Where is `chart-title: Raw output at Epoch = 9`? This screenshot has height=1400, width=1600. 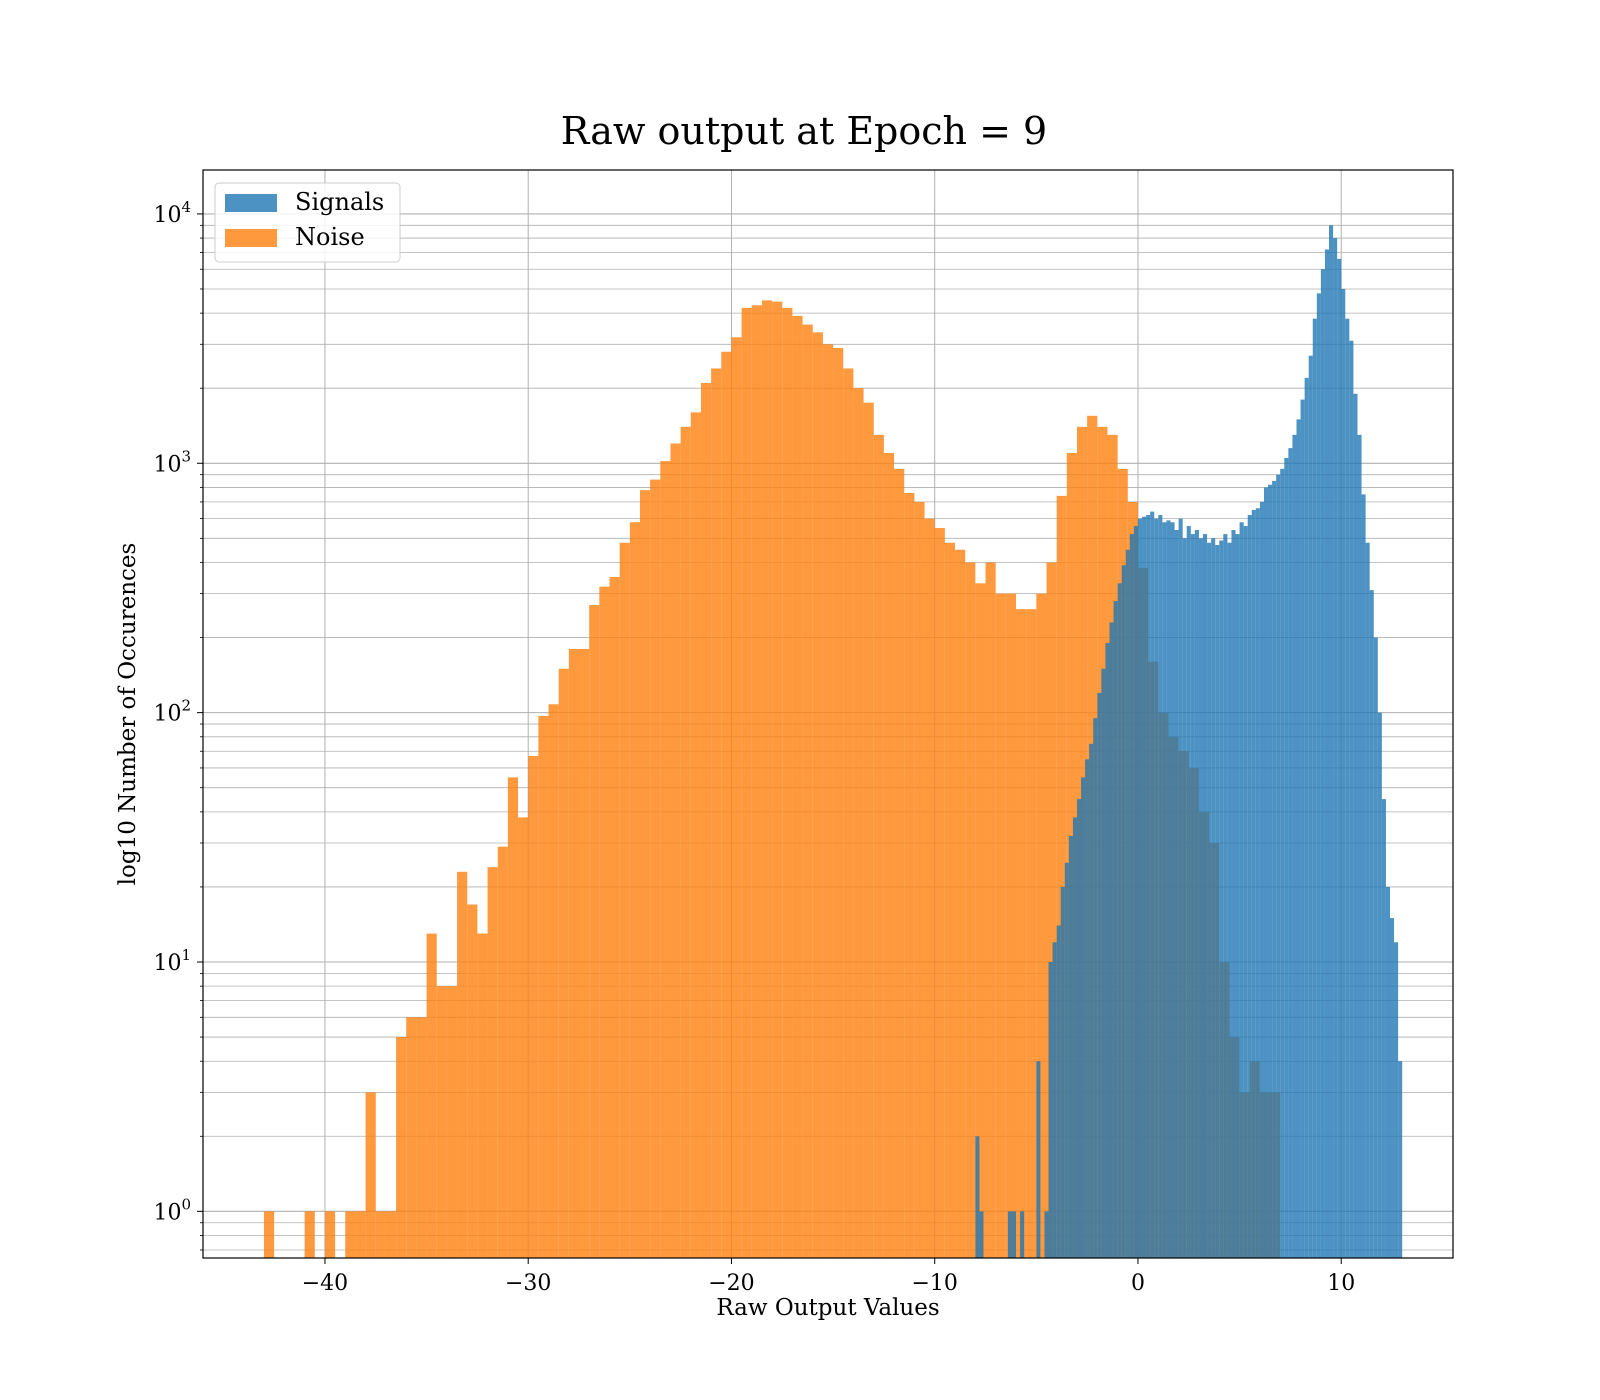
chart-title: Raw output at Epoch = 9 is located at coordinates (804, 131).